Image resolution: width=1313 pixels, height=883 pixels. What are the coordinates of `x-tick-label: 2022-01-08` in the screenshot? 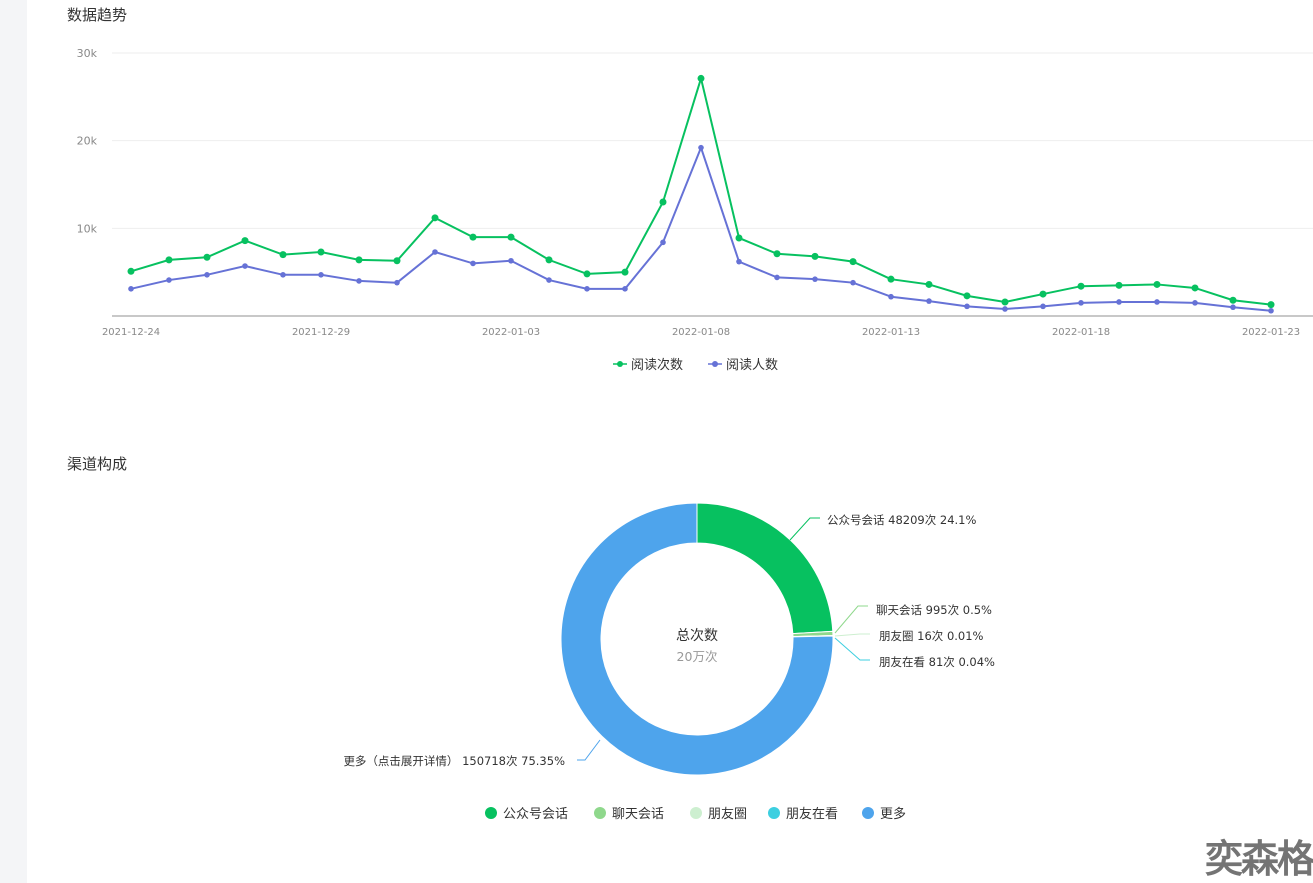 It's located at (701, 332).